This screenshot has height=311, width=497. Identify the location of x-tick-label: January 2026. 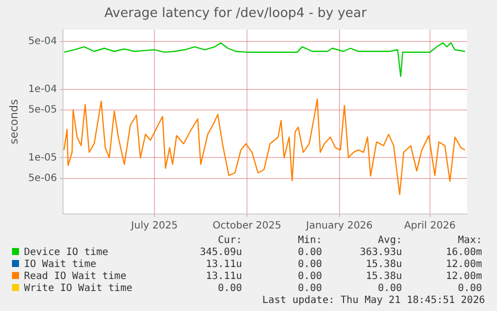
(339, 226).